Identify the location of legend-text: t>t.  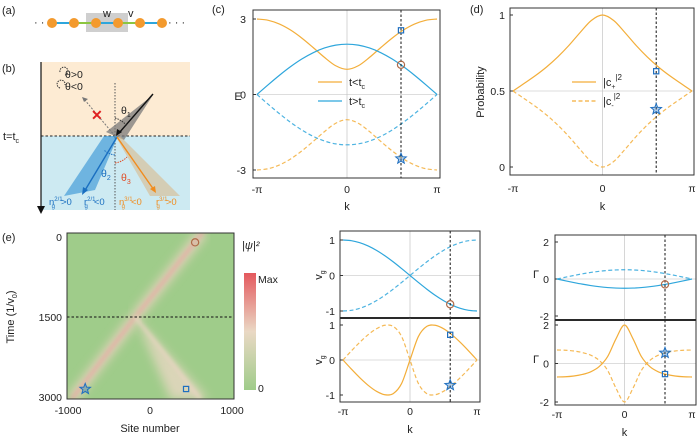
(355, 102).